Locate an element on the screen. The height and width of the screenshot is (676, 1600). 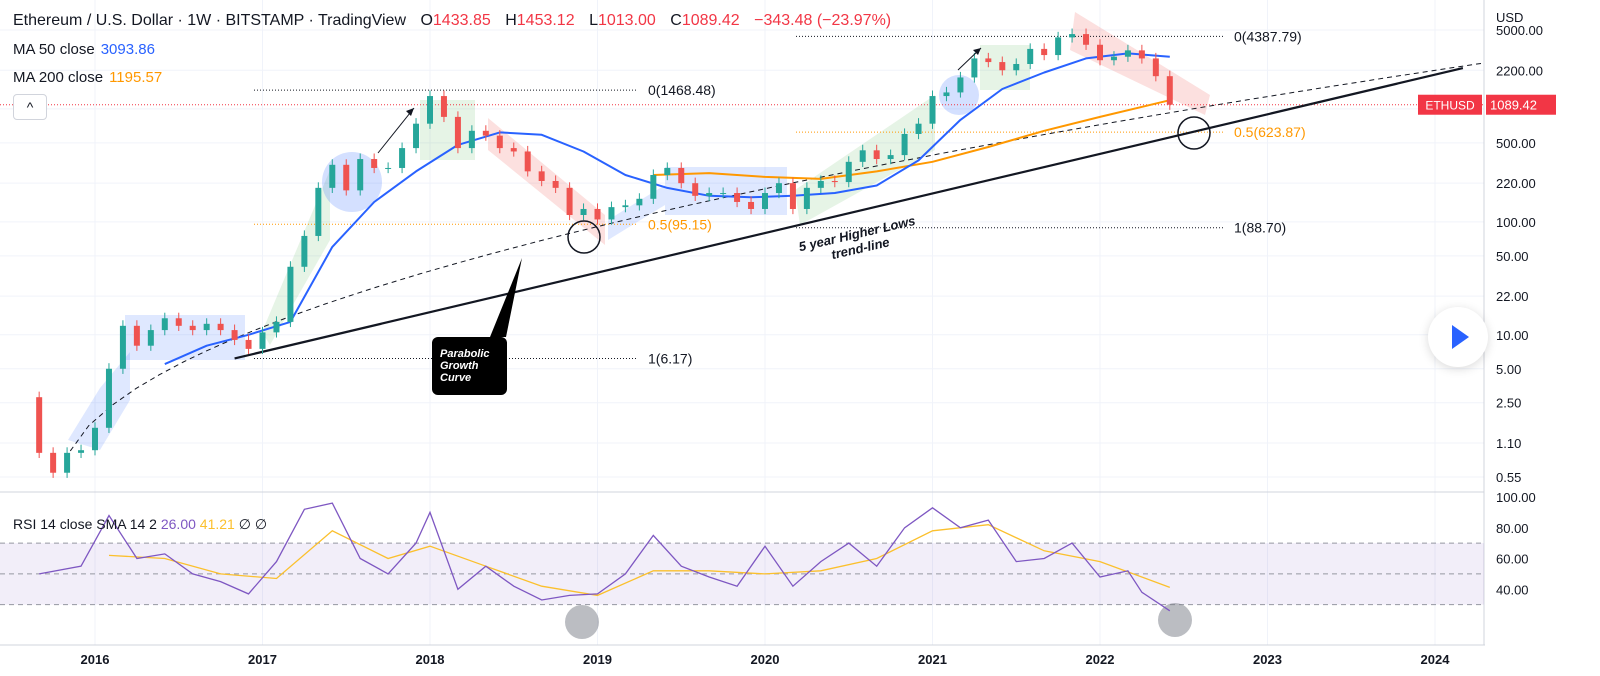
price-axis-tick: 50.00 is located at coordinates (1512, 256).